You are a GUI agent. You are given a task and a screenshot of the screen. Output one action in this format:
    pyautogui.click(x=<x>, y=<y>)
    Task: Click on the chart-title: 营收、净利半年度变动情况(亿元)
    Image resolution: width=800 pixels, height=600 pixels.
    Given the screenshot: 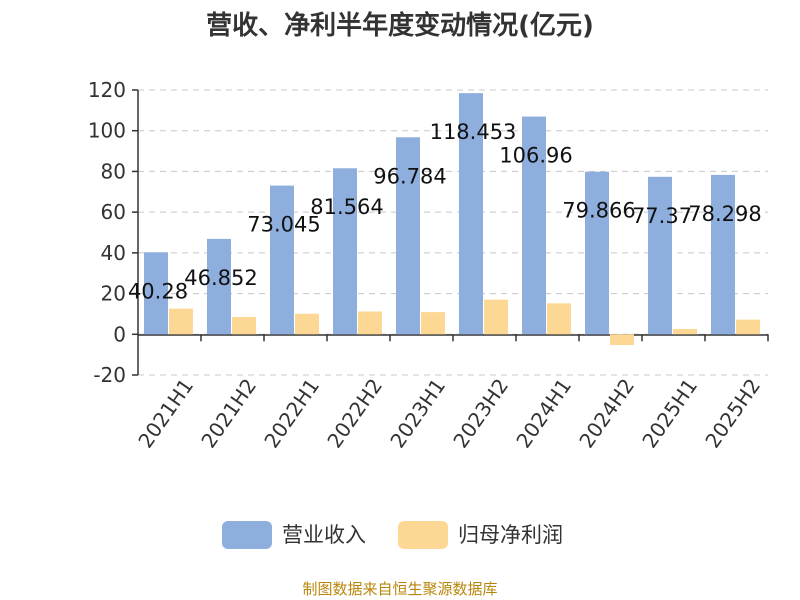 What is the action you would take?
    pyautogui.click(x=400, y=25)
    